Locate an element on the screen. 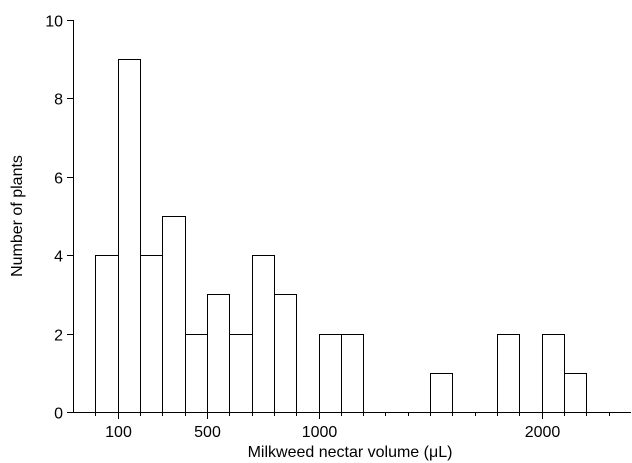  y-tick-label: 8 is located at coordinates (58, 100).